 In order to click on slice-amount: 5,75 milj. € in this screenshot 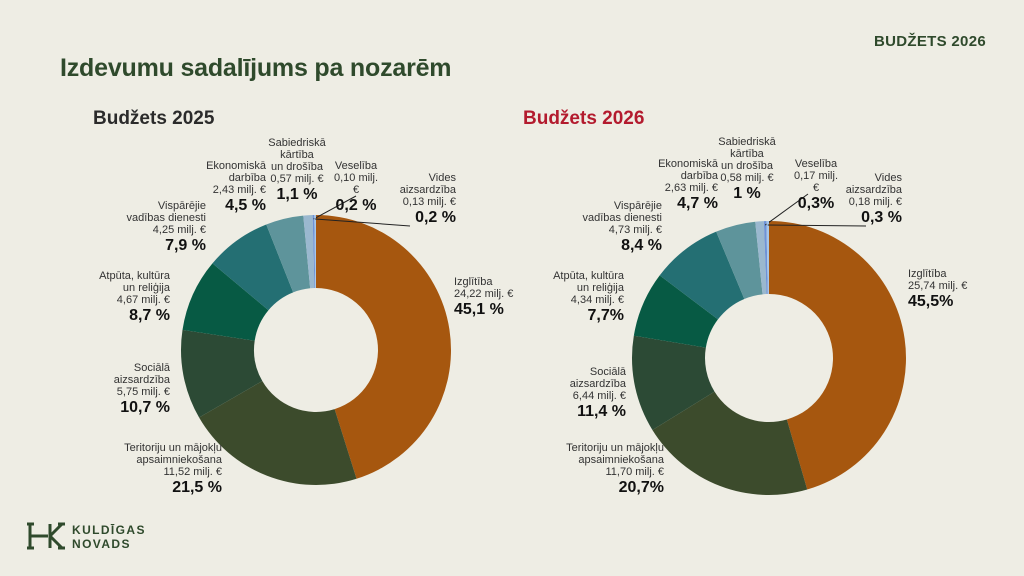, I will do `click(143, 392)`.